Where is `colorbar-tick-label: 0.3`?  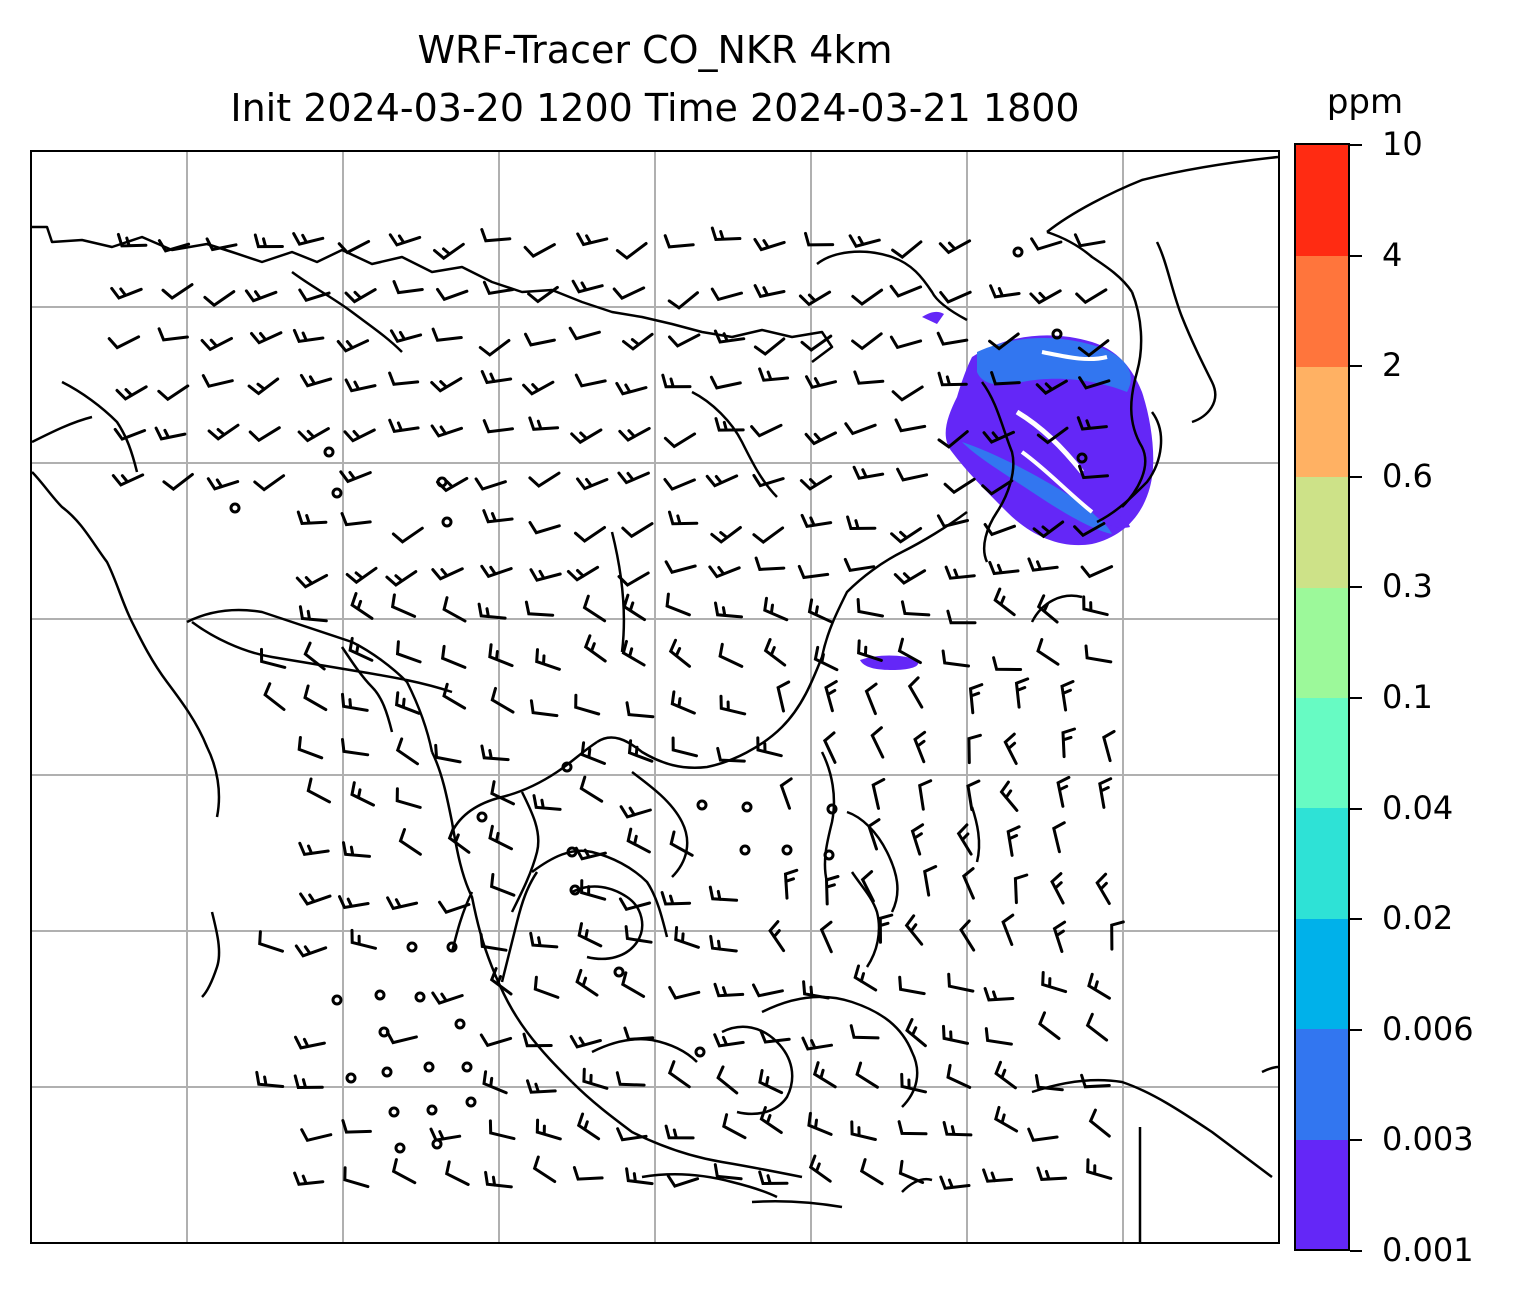
colorbar-tick-label: 0.3 is located at coordinates (1407, 586).